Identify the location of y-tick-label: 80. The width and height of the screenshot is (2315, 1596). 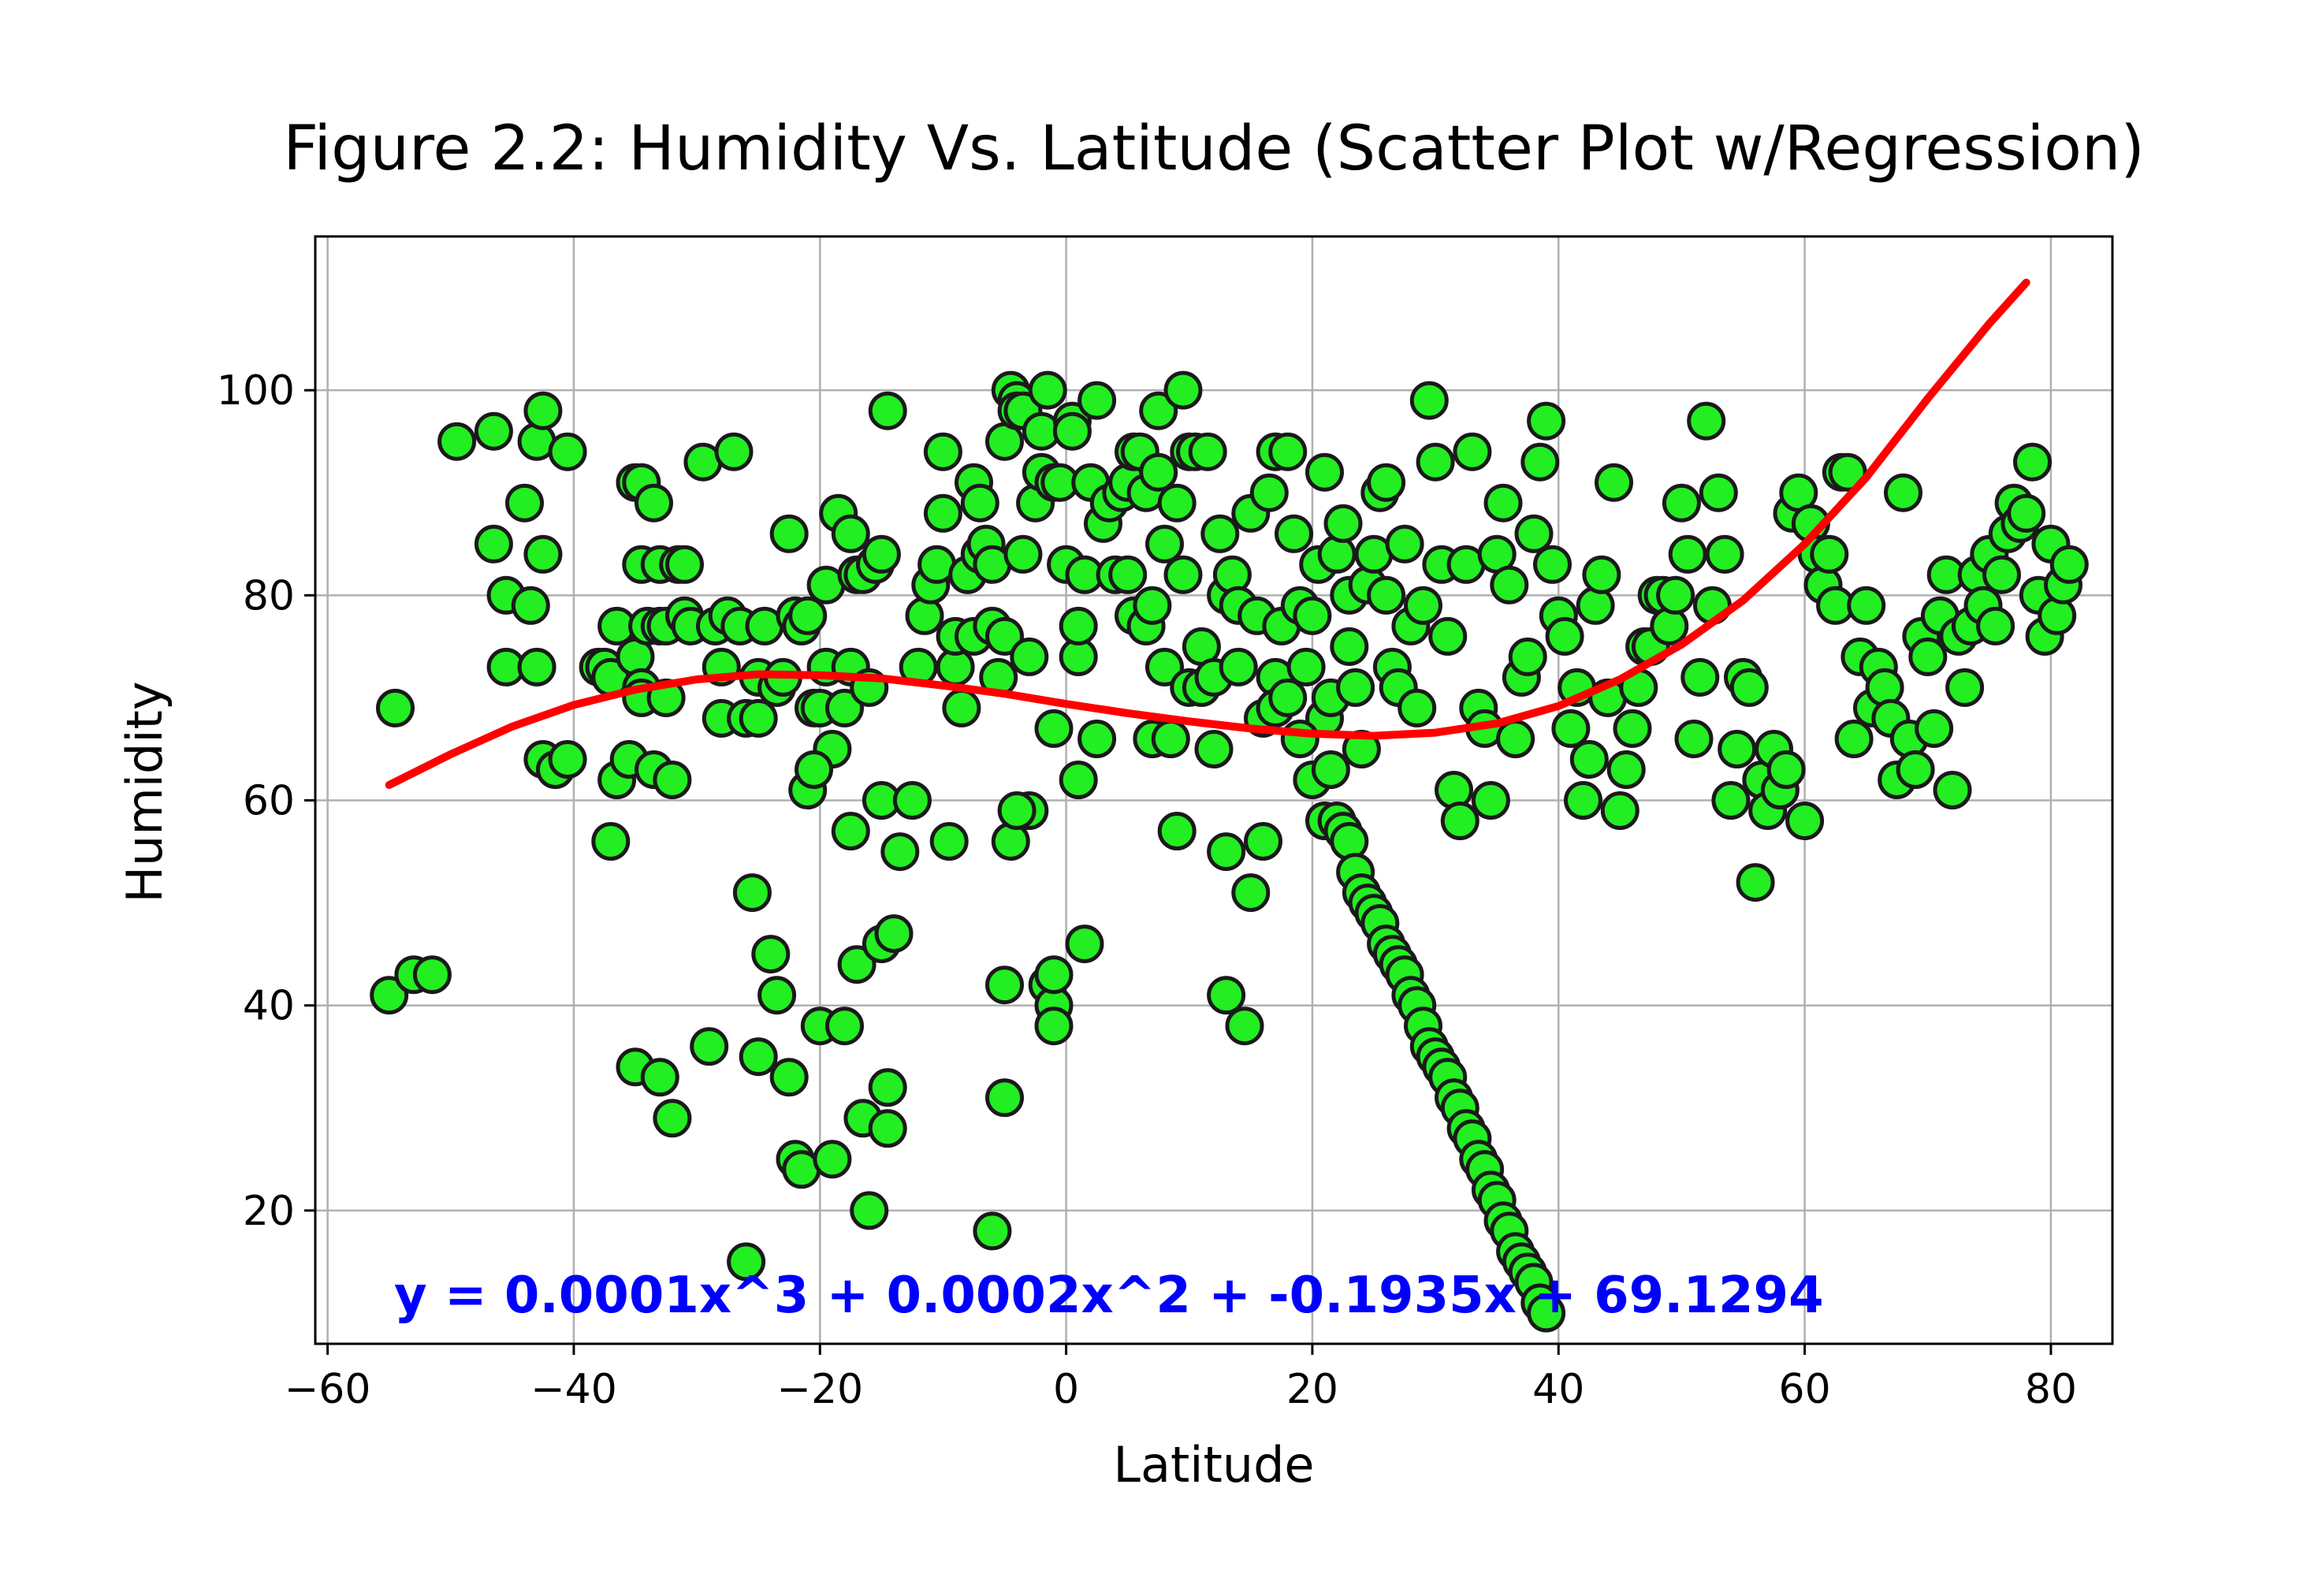
(269, 595).